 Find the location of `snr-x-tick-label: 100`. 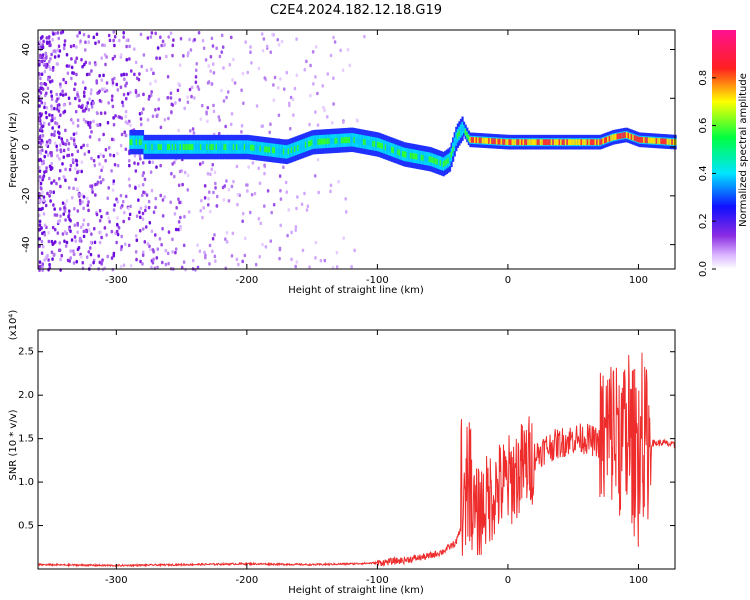

snr-x-tick-label: 100 is located at coordinates (638, 580).